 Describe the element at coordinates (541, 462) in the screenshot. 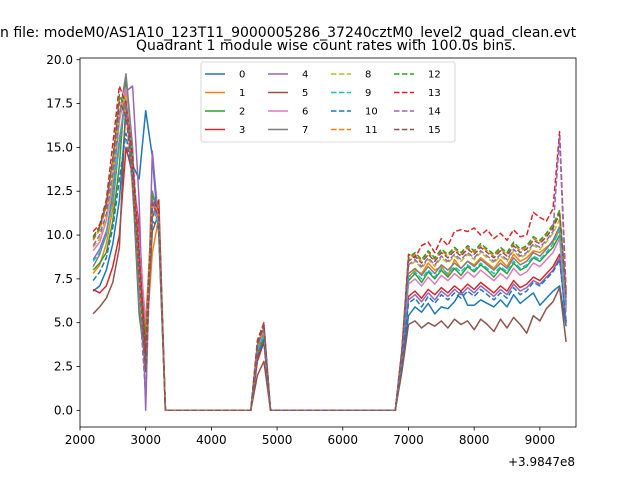

I see `x-offset-label: +3.9847e8` at that location.